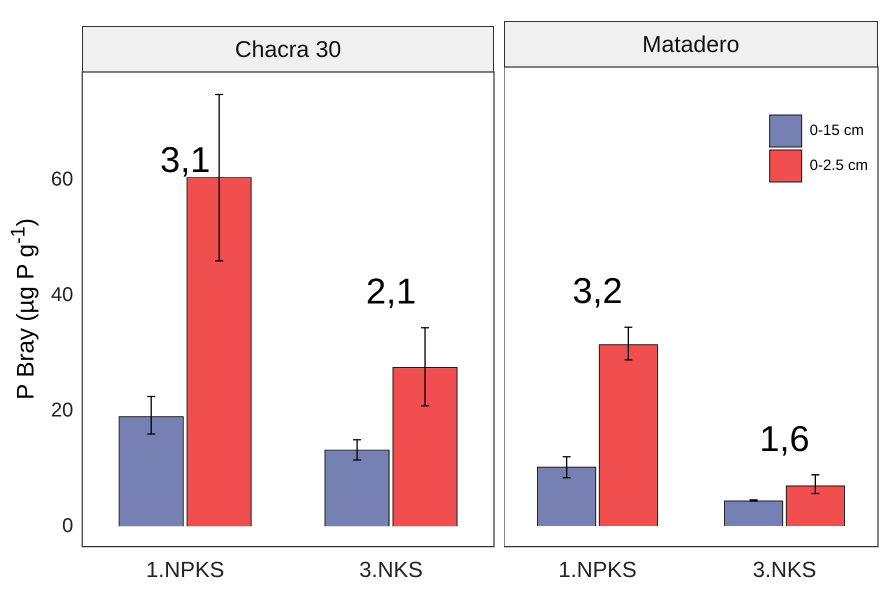 This screenshot has height=613, width=881. Describe the element at coordinates (837, 131) in the screenshot. I see `legend-label: 0-15 cm` at that location.